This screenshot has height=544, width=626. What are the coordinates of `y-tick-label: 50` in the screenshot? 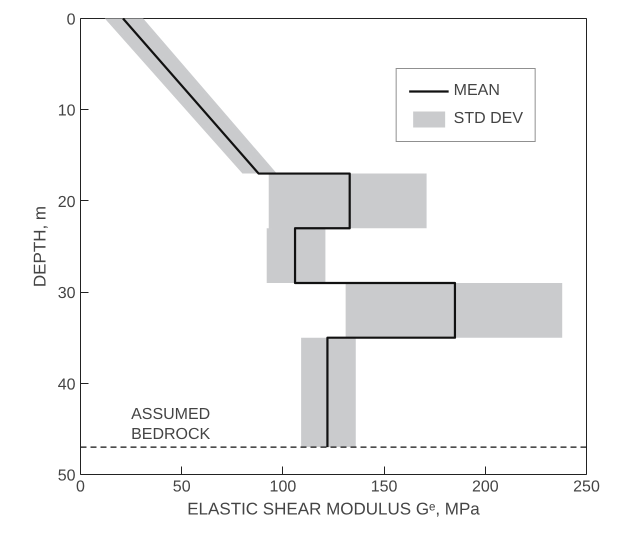 It's located at (67, 476).